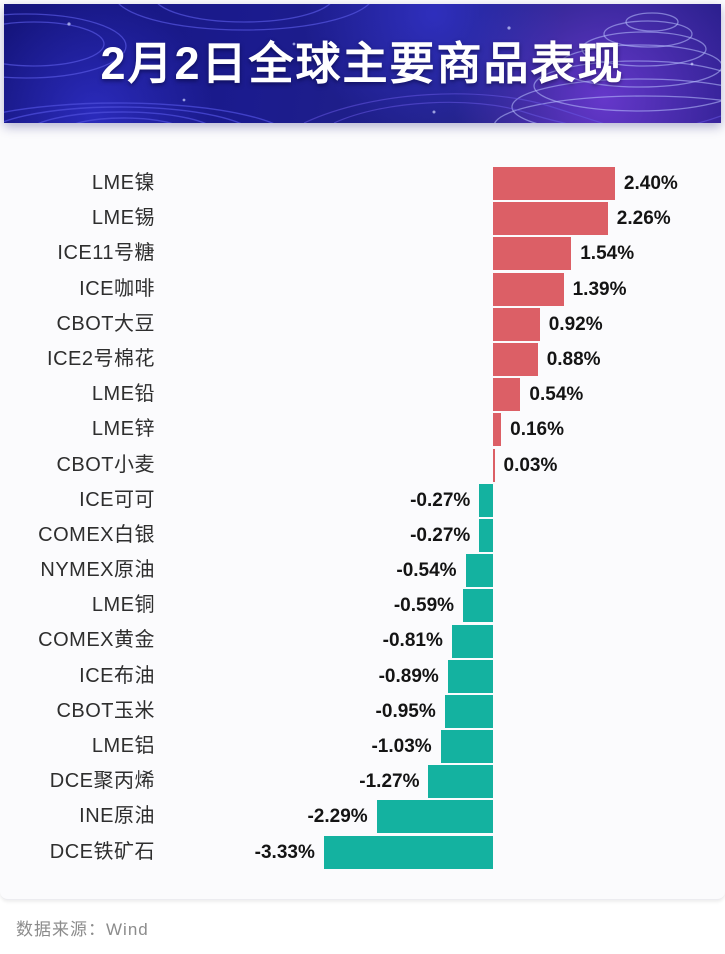  I want to click on banner-topographic-art, so click(362, 63).